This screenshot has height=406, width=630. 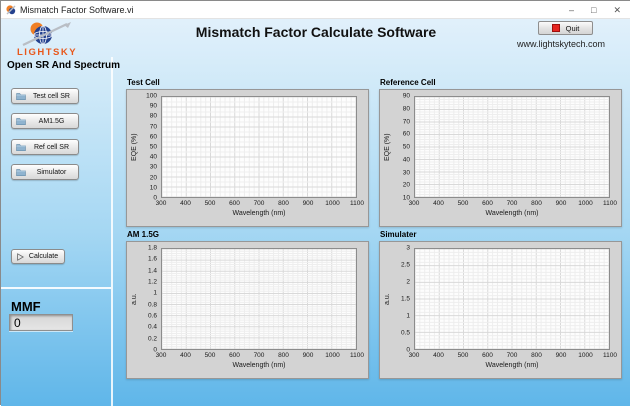 What do you see at coordinates (51, 172) in the screenshot?
I see `simulator-label: Simulator` at bounding box center [51, 172].